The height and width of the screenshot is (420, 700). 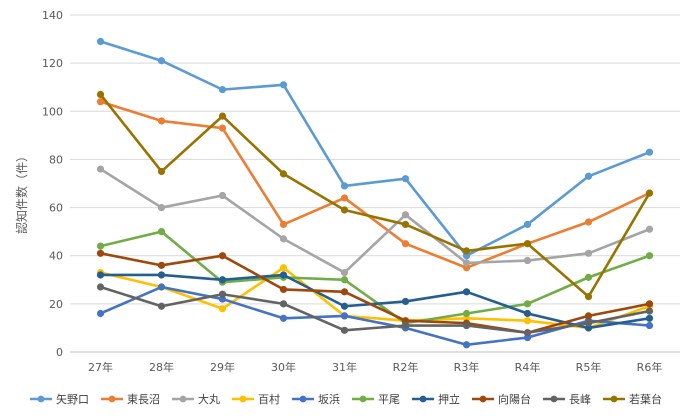 What do you see at coordinates (59, 352) in the screenshot?
I see `y-tick-label: 0` at bounding box center [59, 352].